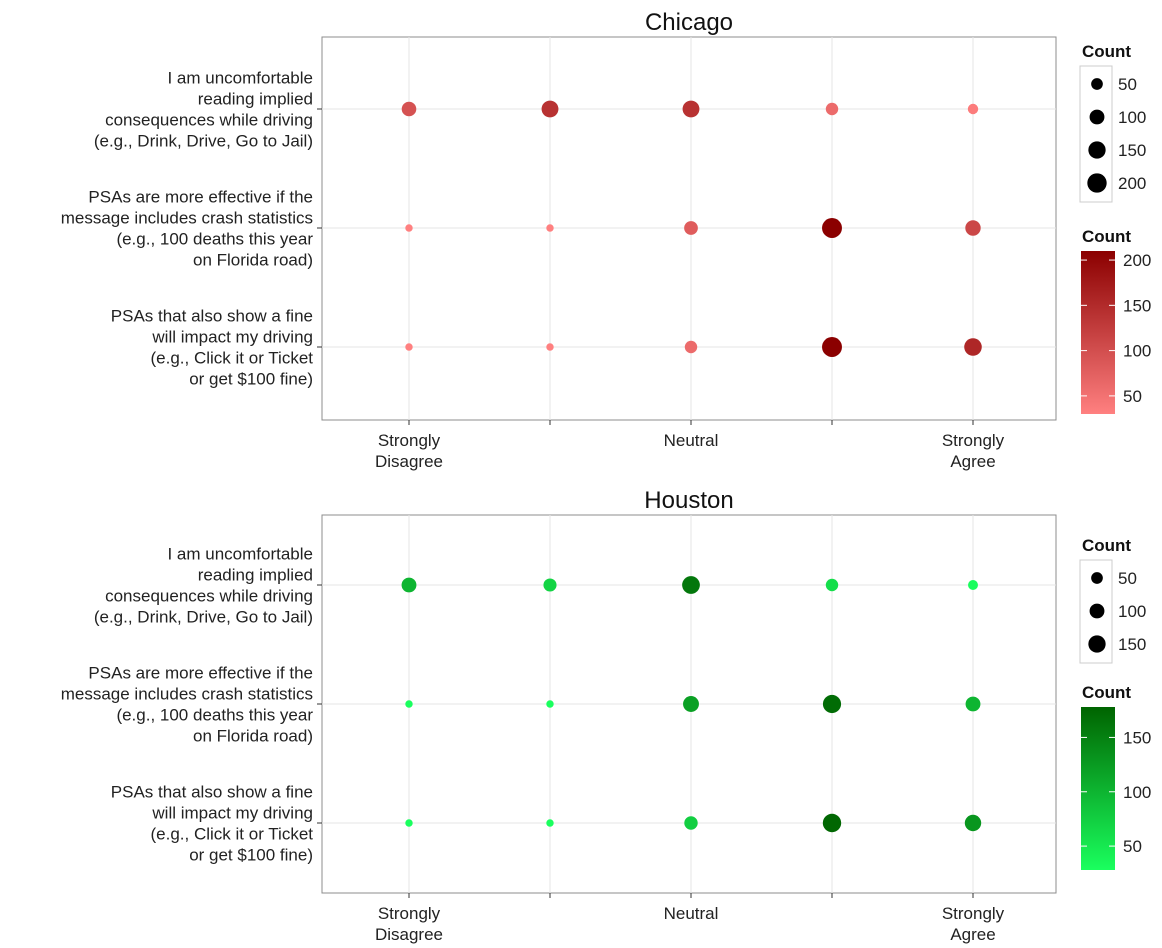 Image resolution: width=1162 pixels, height=948 pixels. What do you see at coordinates (1132, 183) in the screenshot?
I see `size-legend-label: 200` at bounding box center [1132, 183].